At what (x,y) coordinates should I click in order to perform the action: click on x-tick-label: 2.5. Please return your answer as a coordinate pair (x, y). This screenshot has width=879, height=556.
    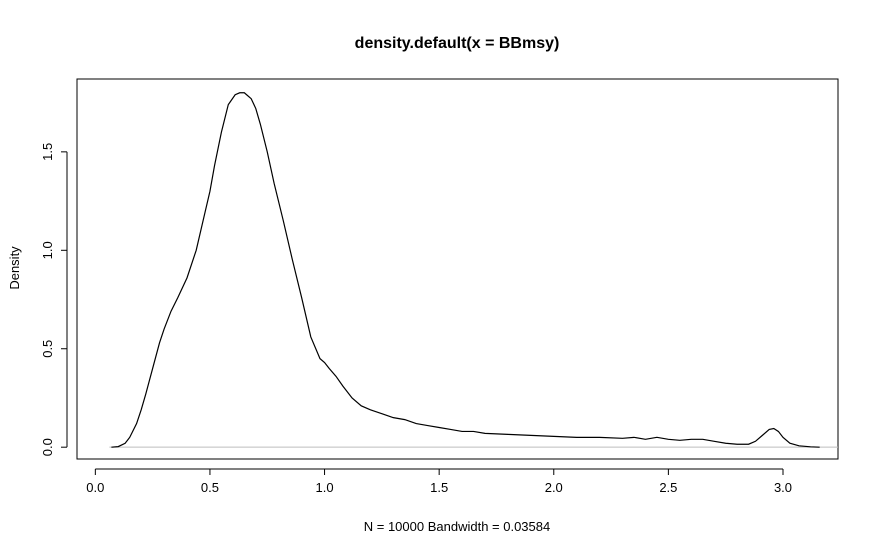
    Looking at the image, I should click on (668, 487).